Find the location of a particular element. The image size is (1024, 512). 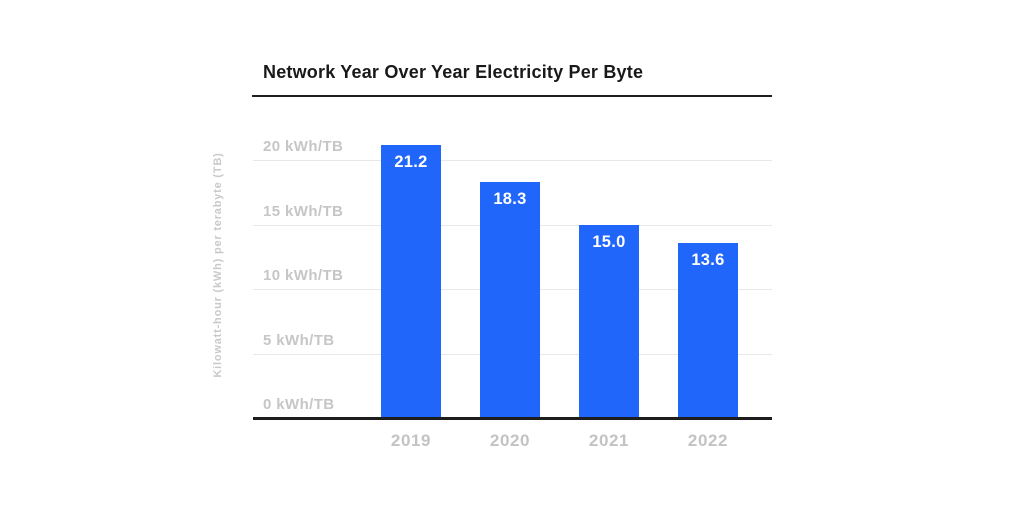

x-tick-label-2021: 2021 is located at coordinates (609, 440).